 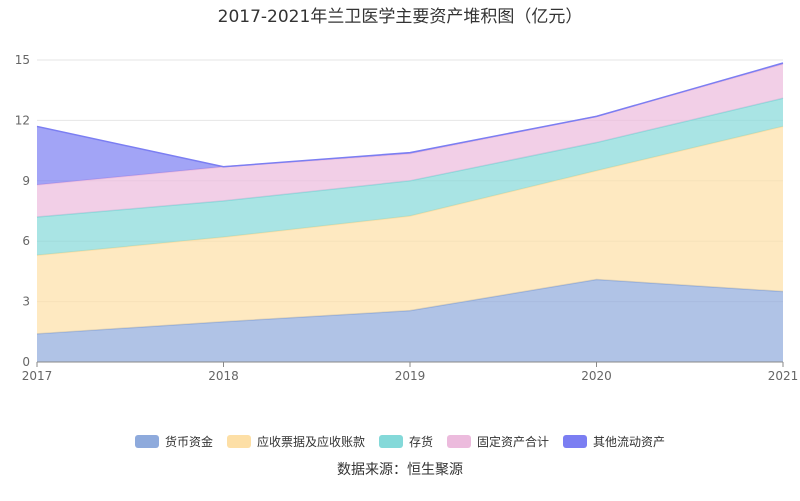 I want to click on y-tick-label: 6, so click(x=26, y=241).